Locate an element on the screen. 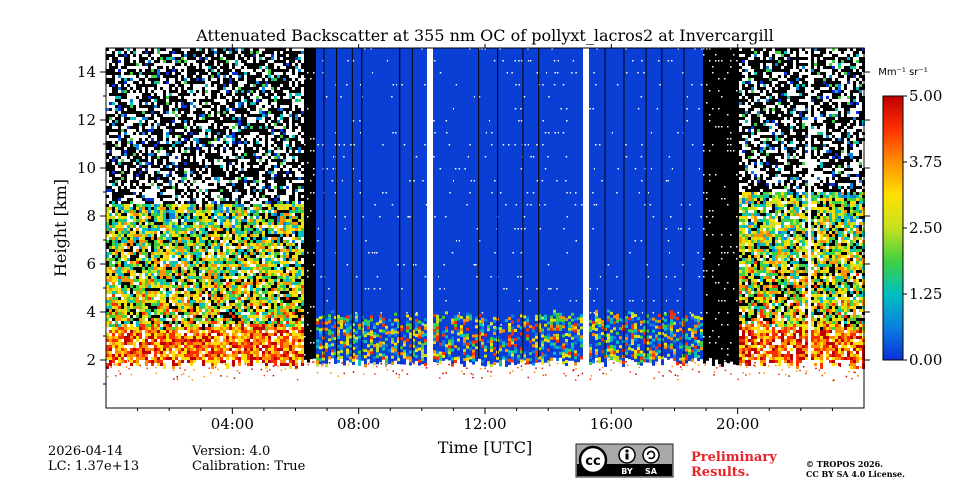  x-tick-label: 12:00 is located at coordinates (484, 424).